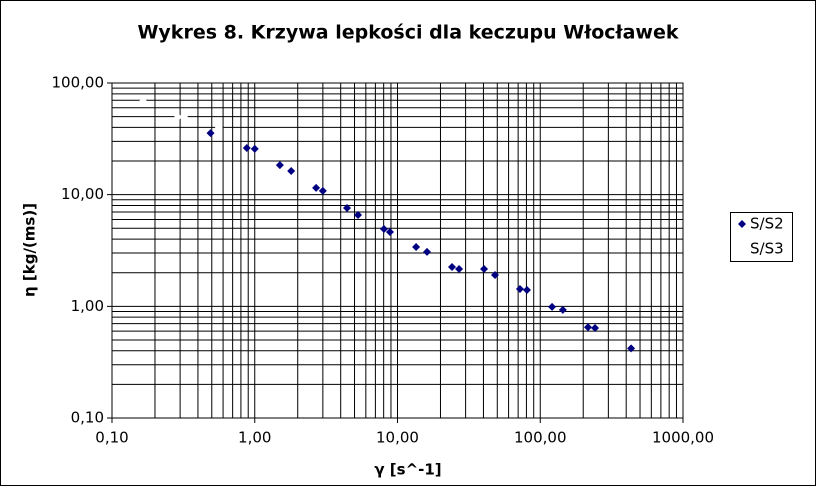 The width and height of the screenshot is (817, 487). Describe the element at coordinates (397, 438) in the screenshot. I see `x-tick-label: 10,00` at that location.